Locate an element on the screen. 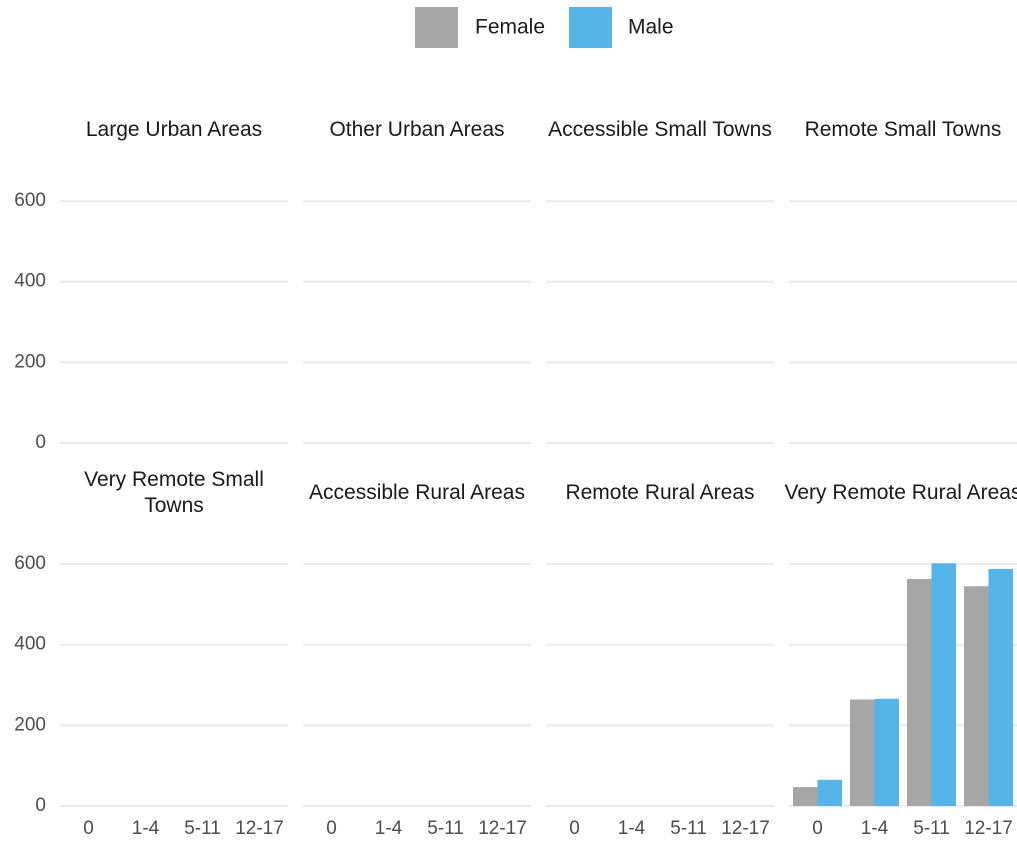 The height and width of the screenshot is (844, 1017). panel-title: Accessible Rural Areas is located at coordinates (417, 492).